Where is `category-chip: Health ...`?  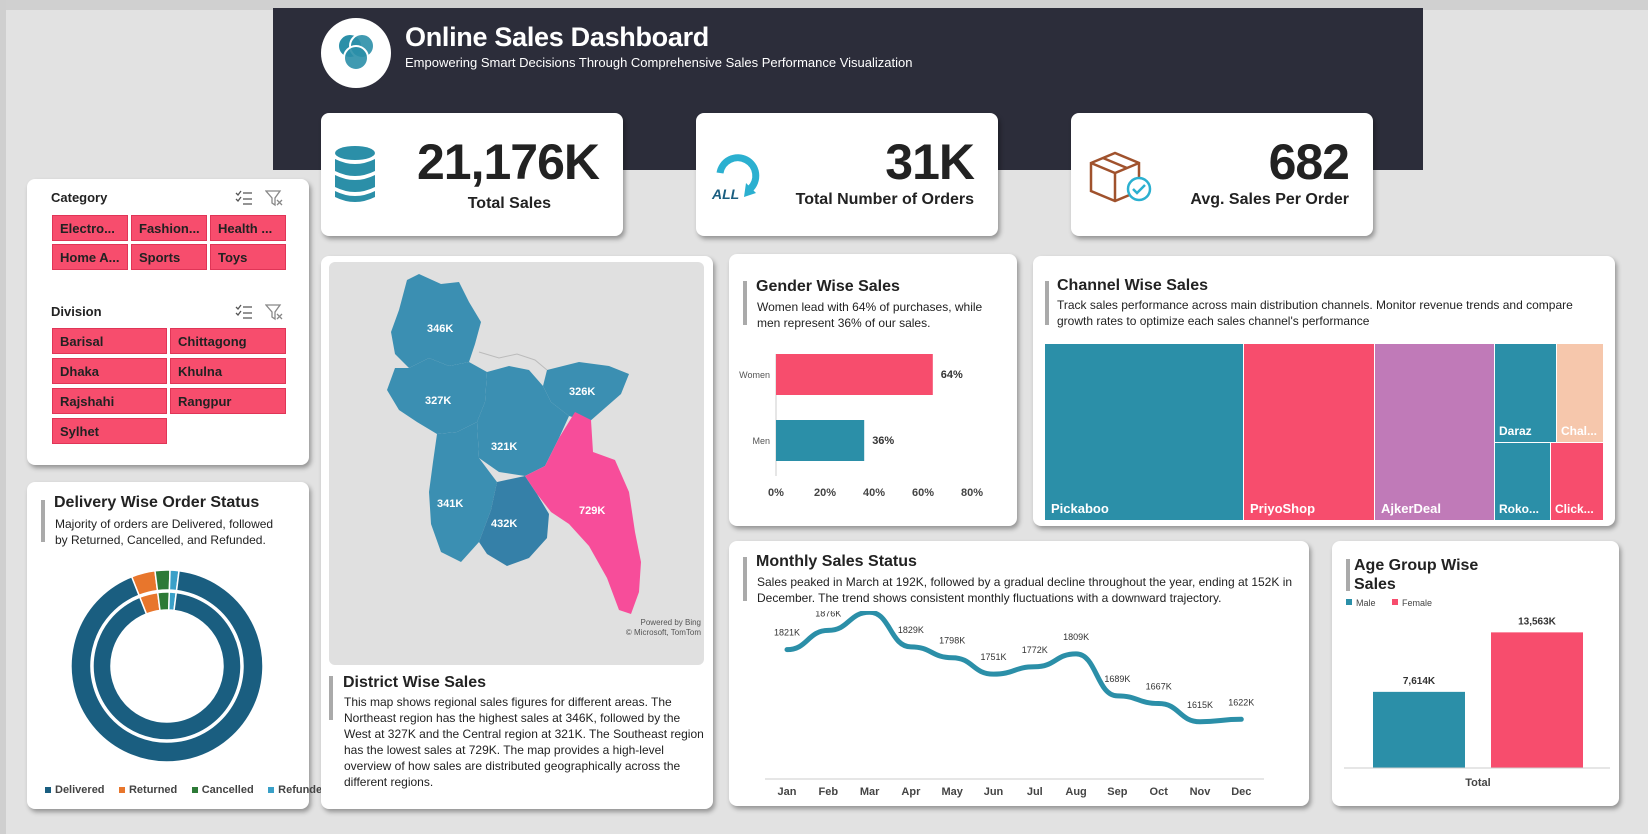 category-chip: Health ... is located at coordinates (248, 228).